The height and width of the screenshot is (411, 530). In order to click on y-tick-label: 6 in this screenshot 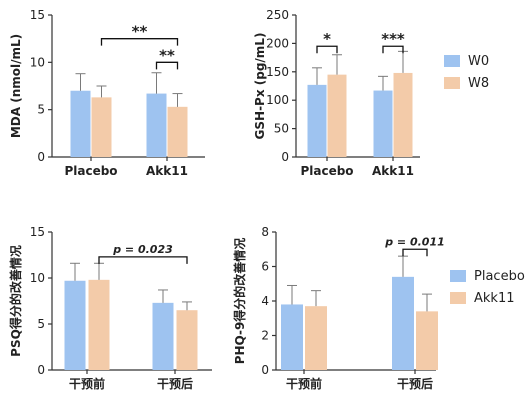, I will do `click(265, 267)`.